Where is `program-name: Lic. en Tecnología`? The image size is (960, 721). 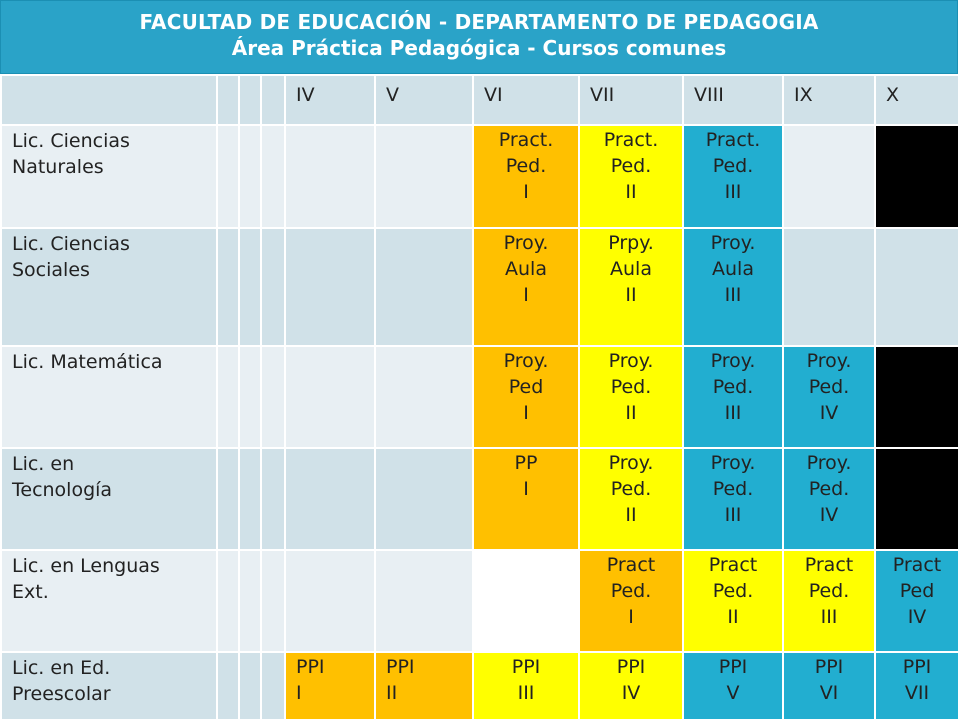 program-name: Lic. en Tecnología is located at coordinates (109, 499).